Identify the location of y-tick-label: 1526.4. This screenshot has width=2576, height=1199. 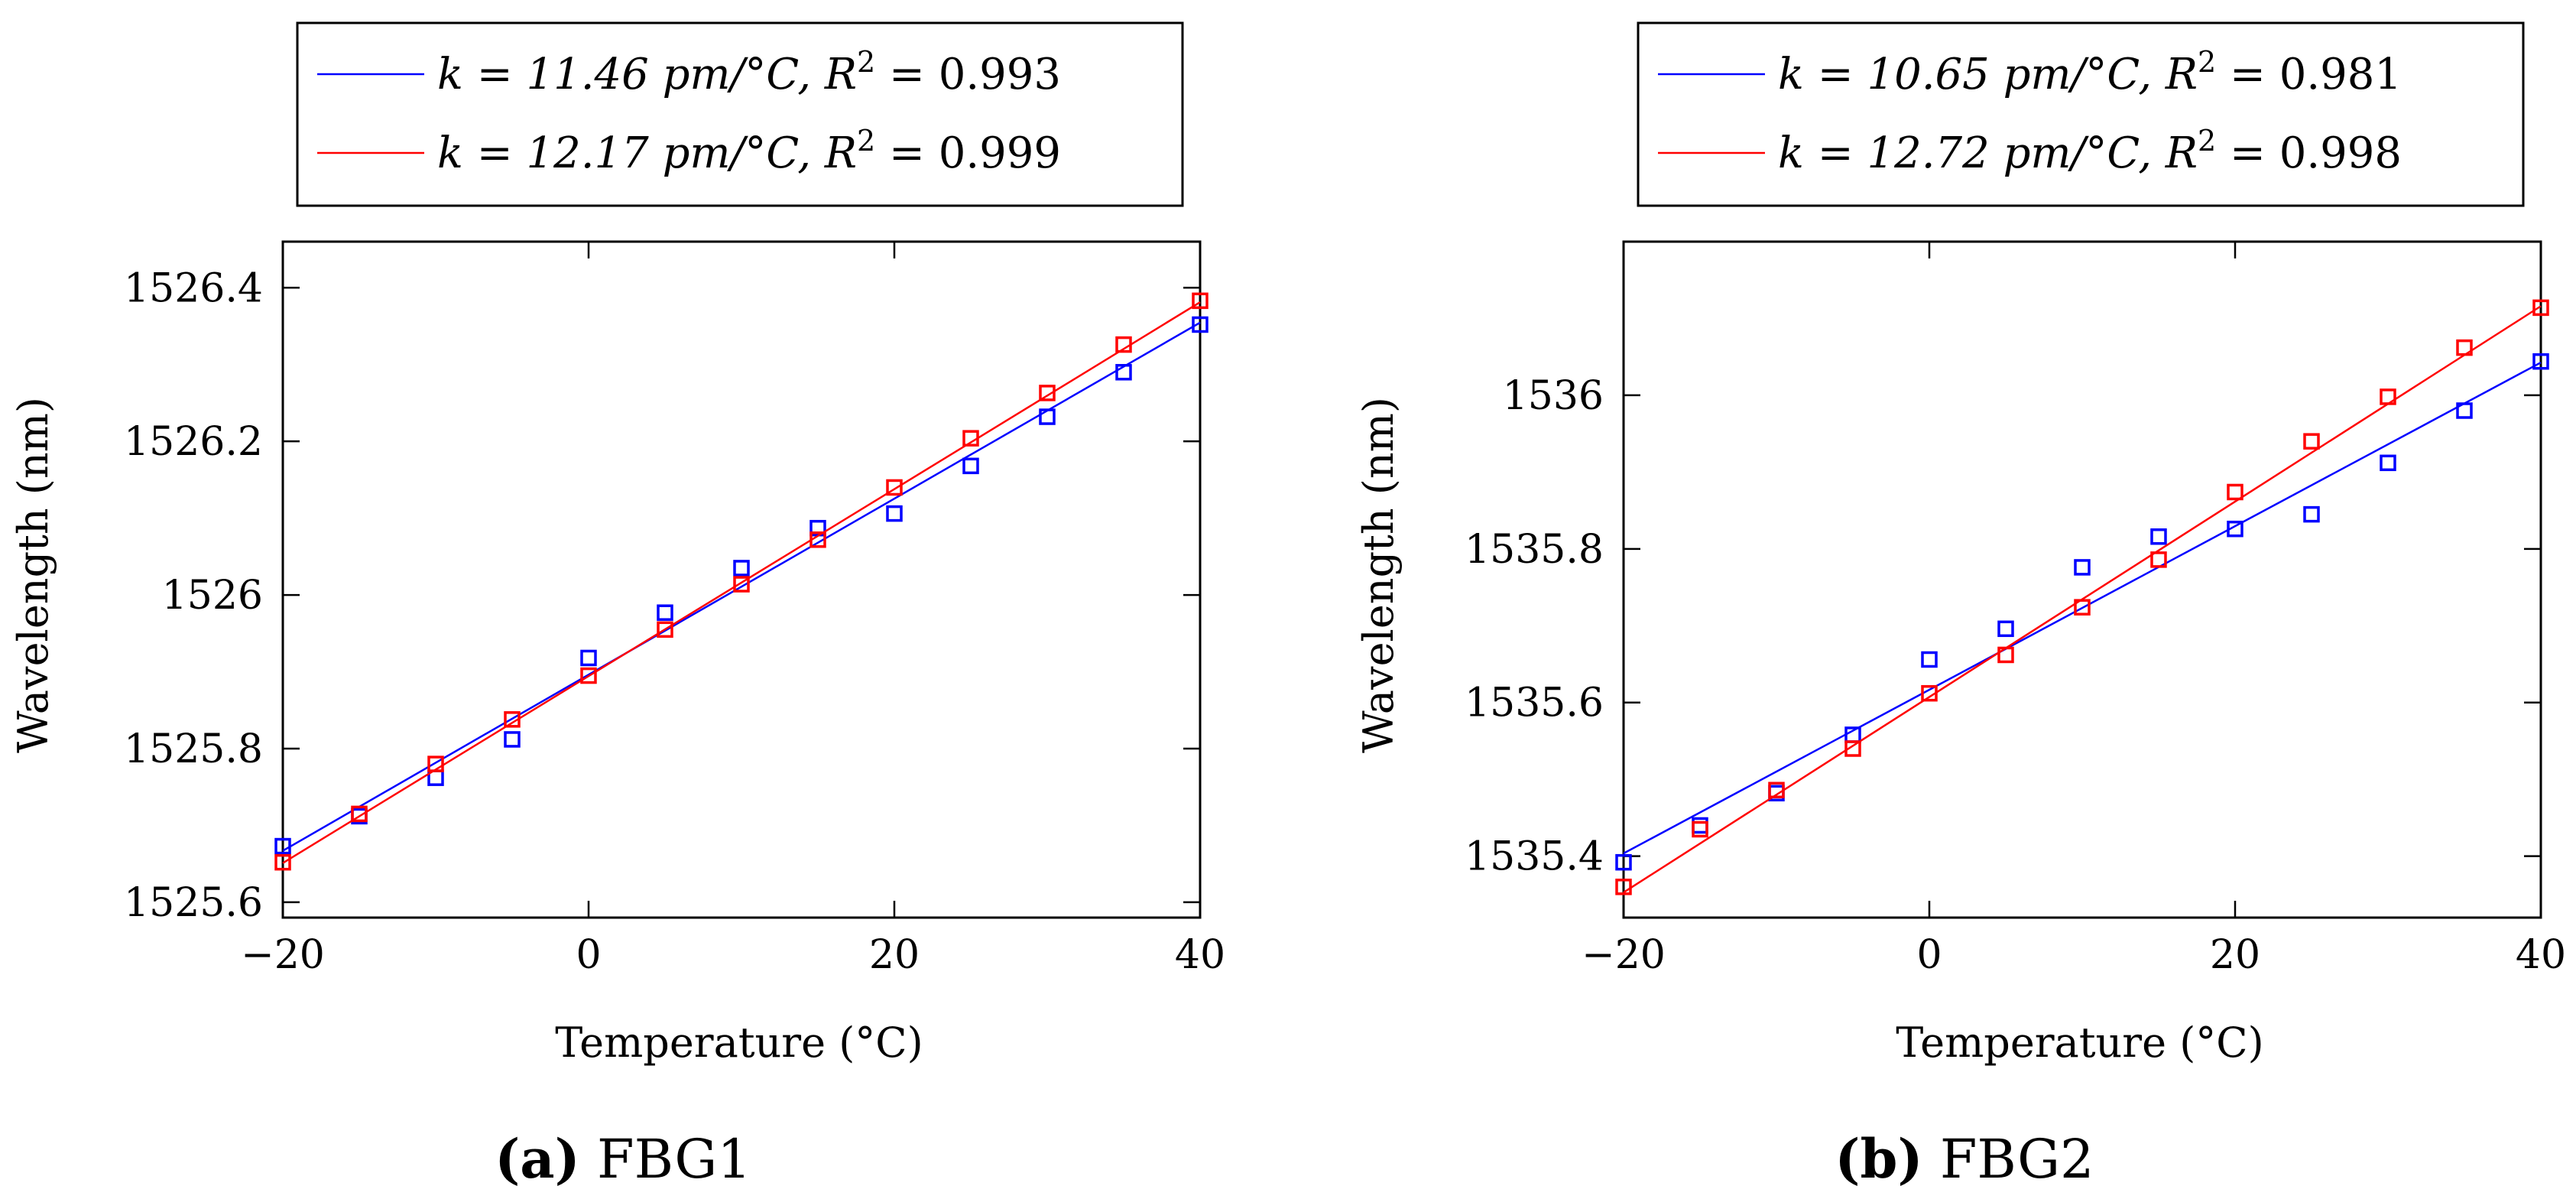
(193, 288).